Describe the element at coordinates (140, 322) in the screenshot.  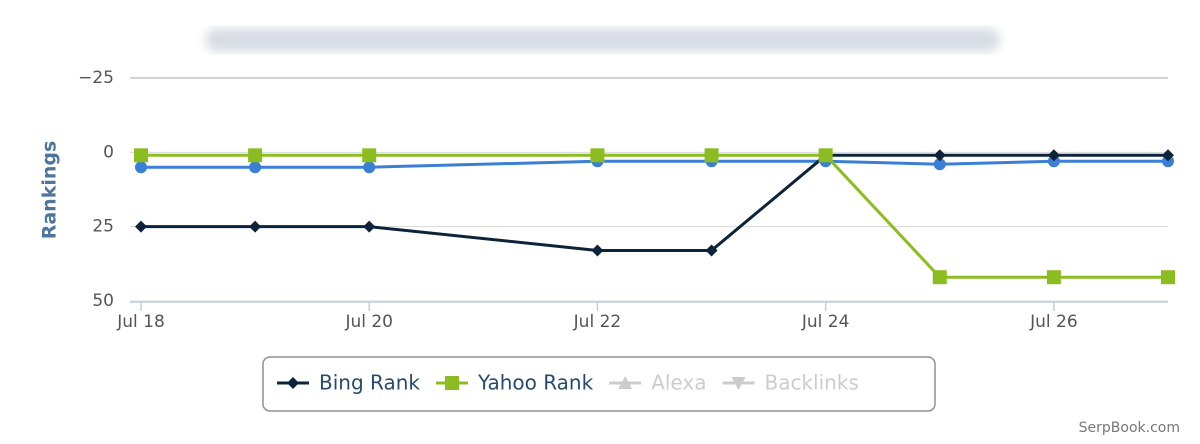
I see `x-tick-label: Jul 18` at that location.